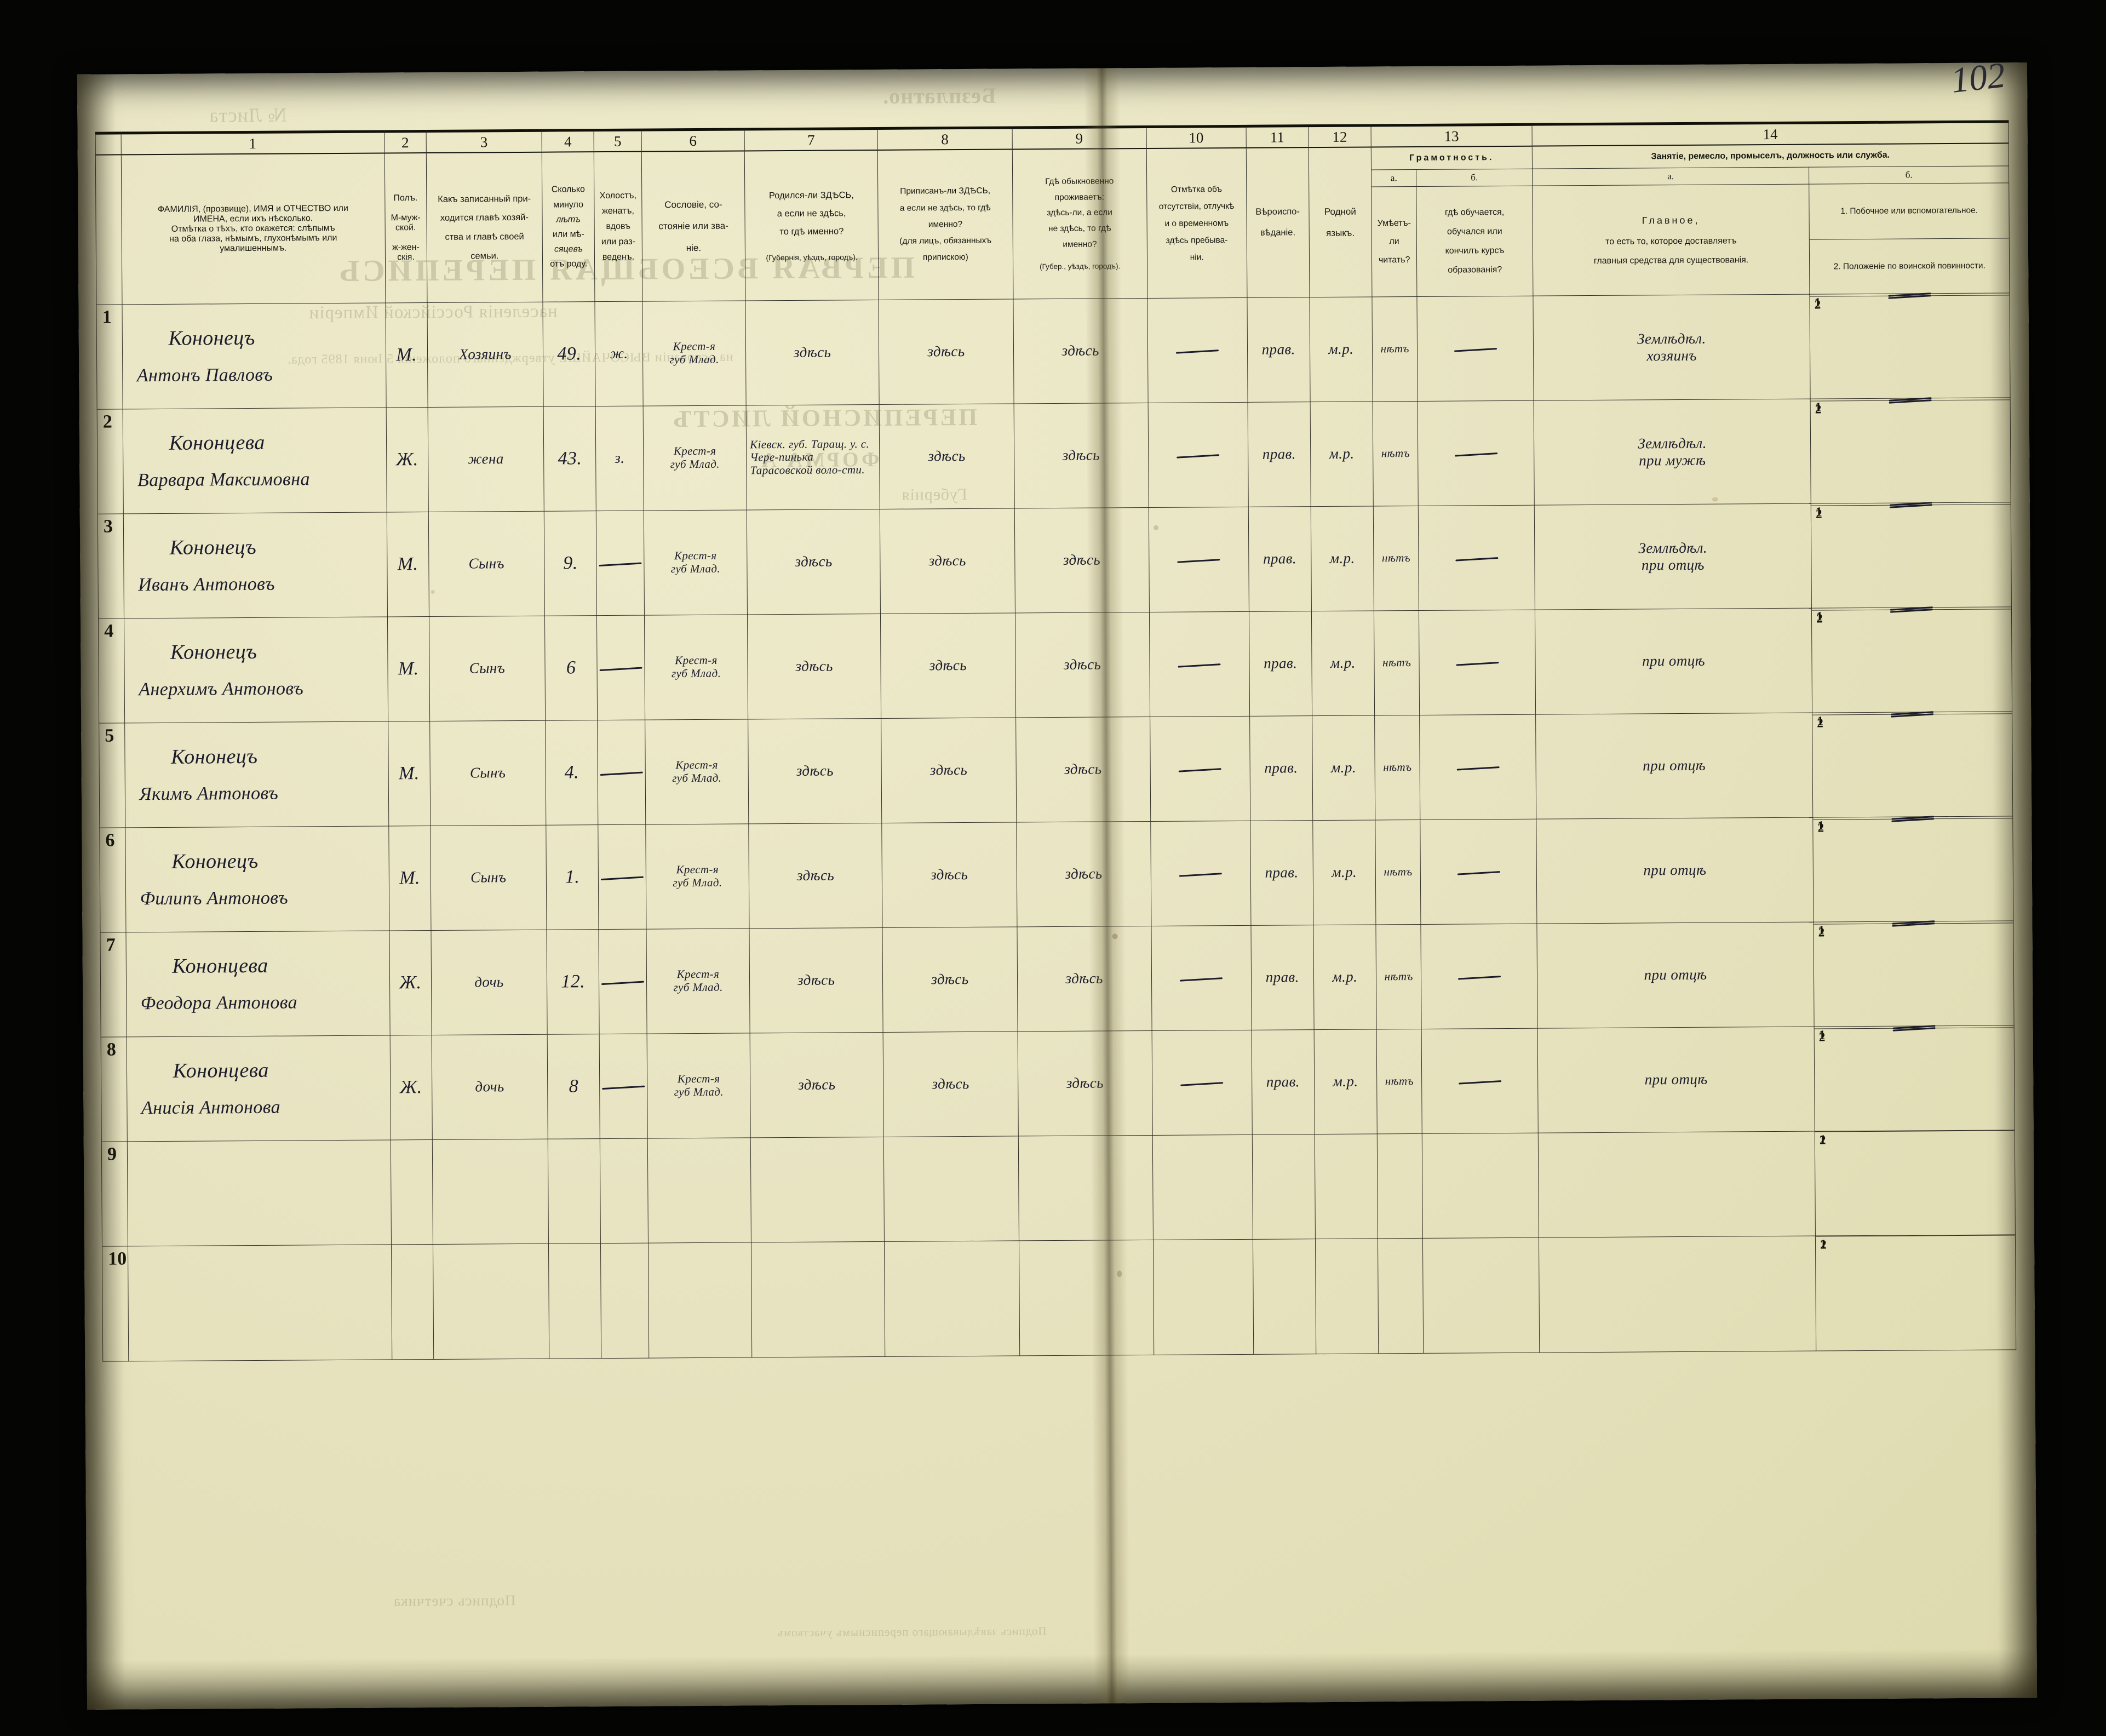 The image size is (2106, 1736). I want to click on cell-literacy, so click(1400, 1186).